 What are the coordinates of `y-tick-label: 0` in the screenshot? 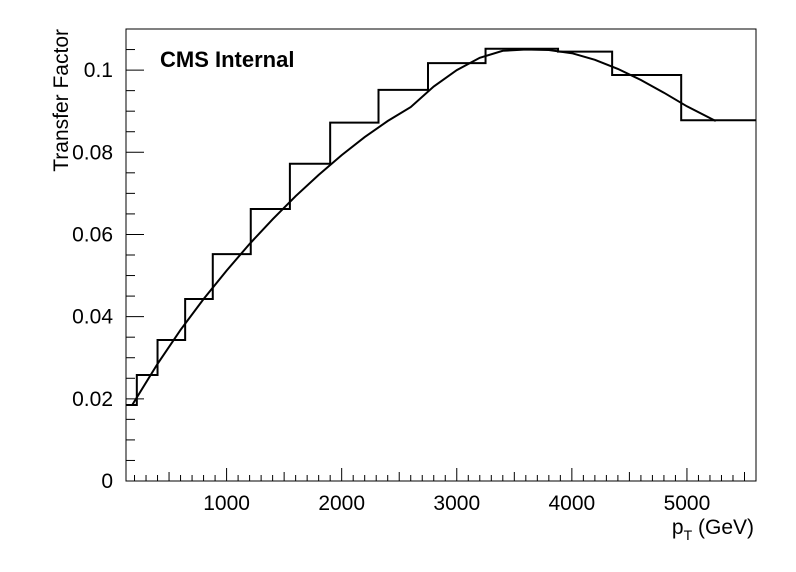 It's located at (107, 481).